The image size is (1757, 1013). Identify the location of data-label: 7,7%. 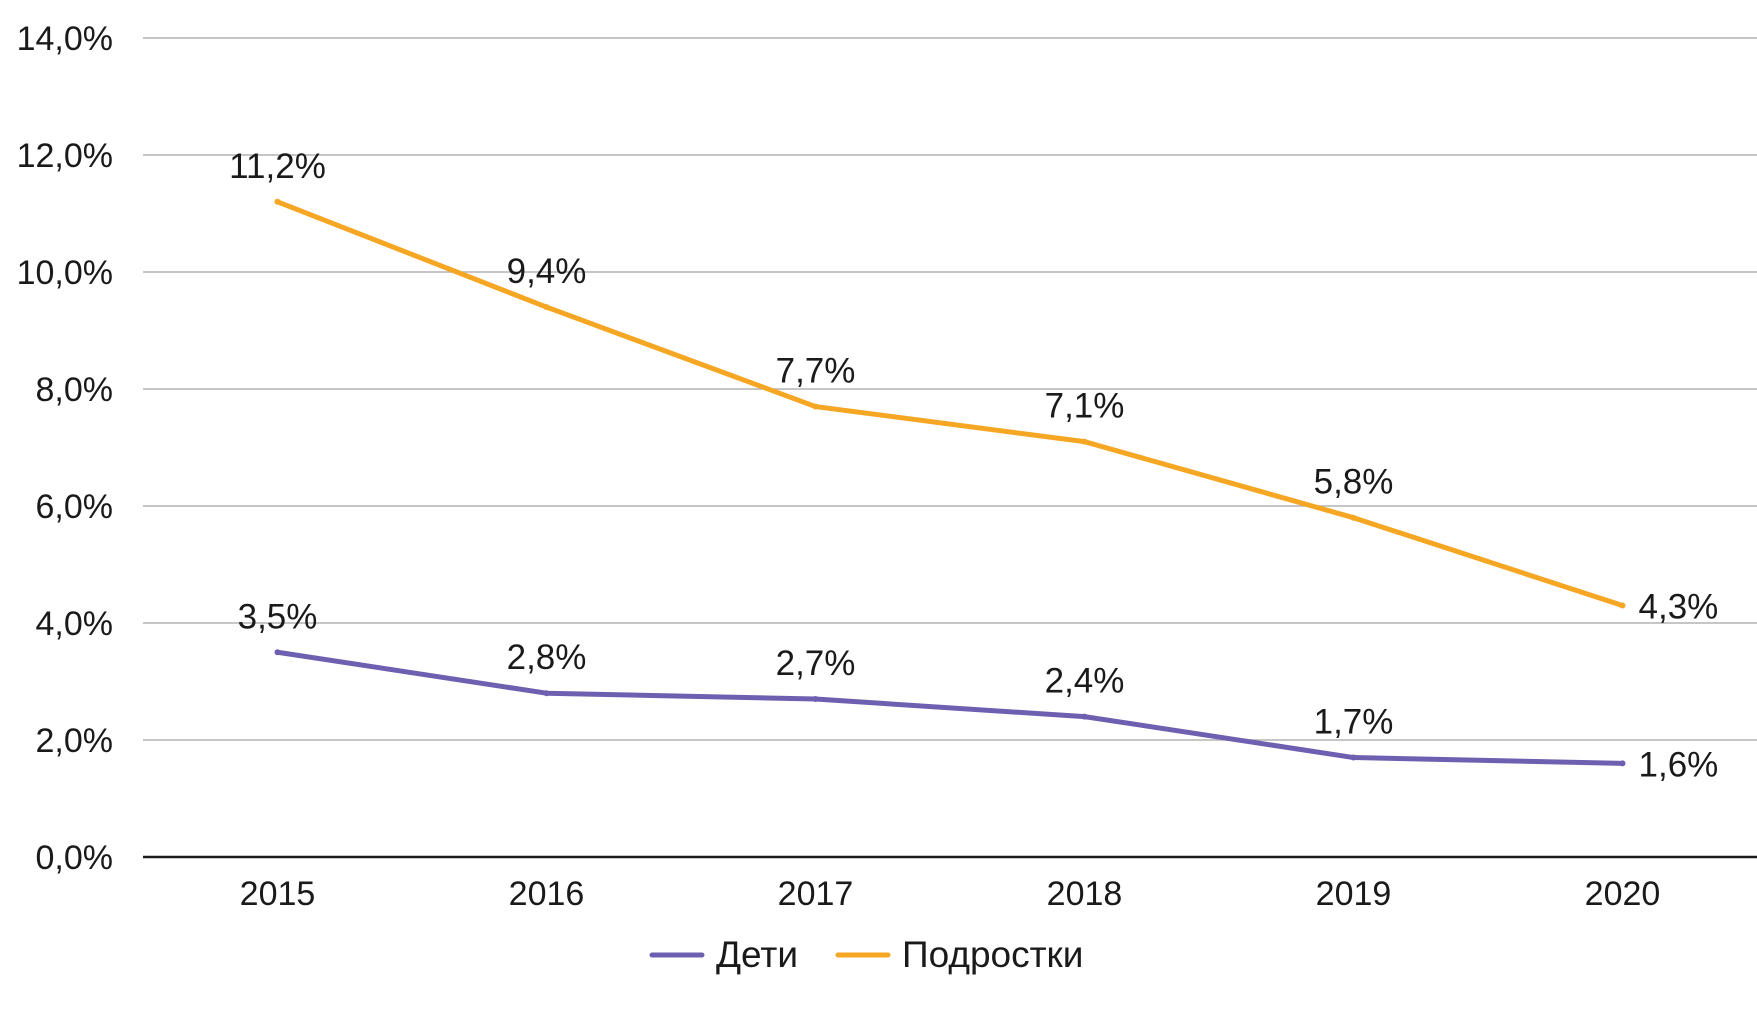
(816, 371).